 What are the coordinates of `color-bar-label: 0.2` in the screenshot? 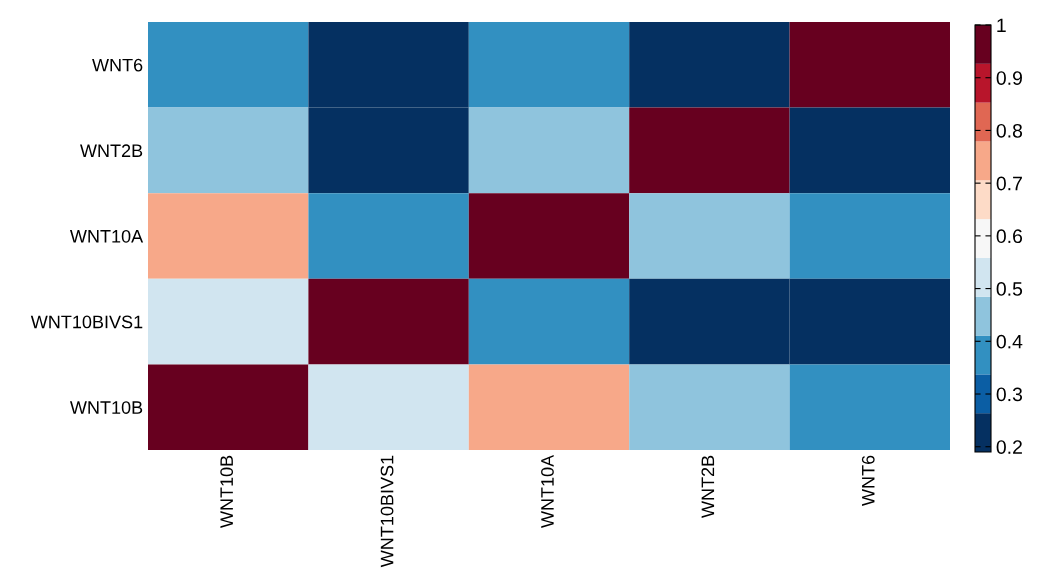 It's located at (1009, 447).